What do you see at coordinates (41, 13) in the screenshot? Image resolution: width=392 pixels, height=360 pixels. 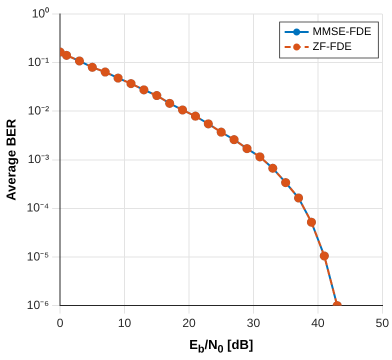 I see `y-tick-label: 10⁰` at bounding box center [41, 13].